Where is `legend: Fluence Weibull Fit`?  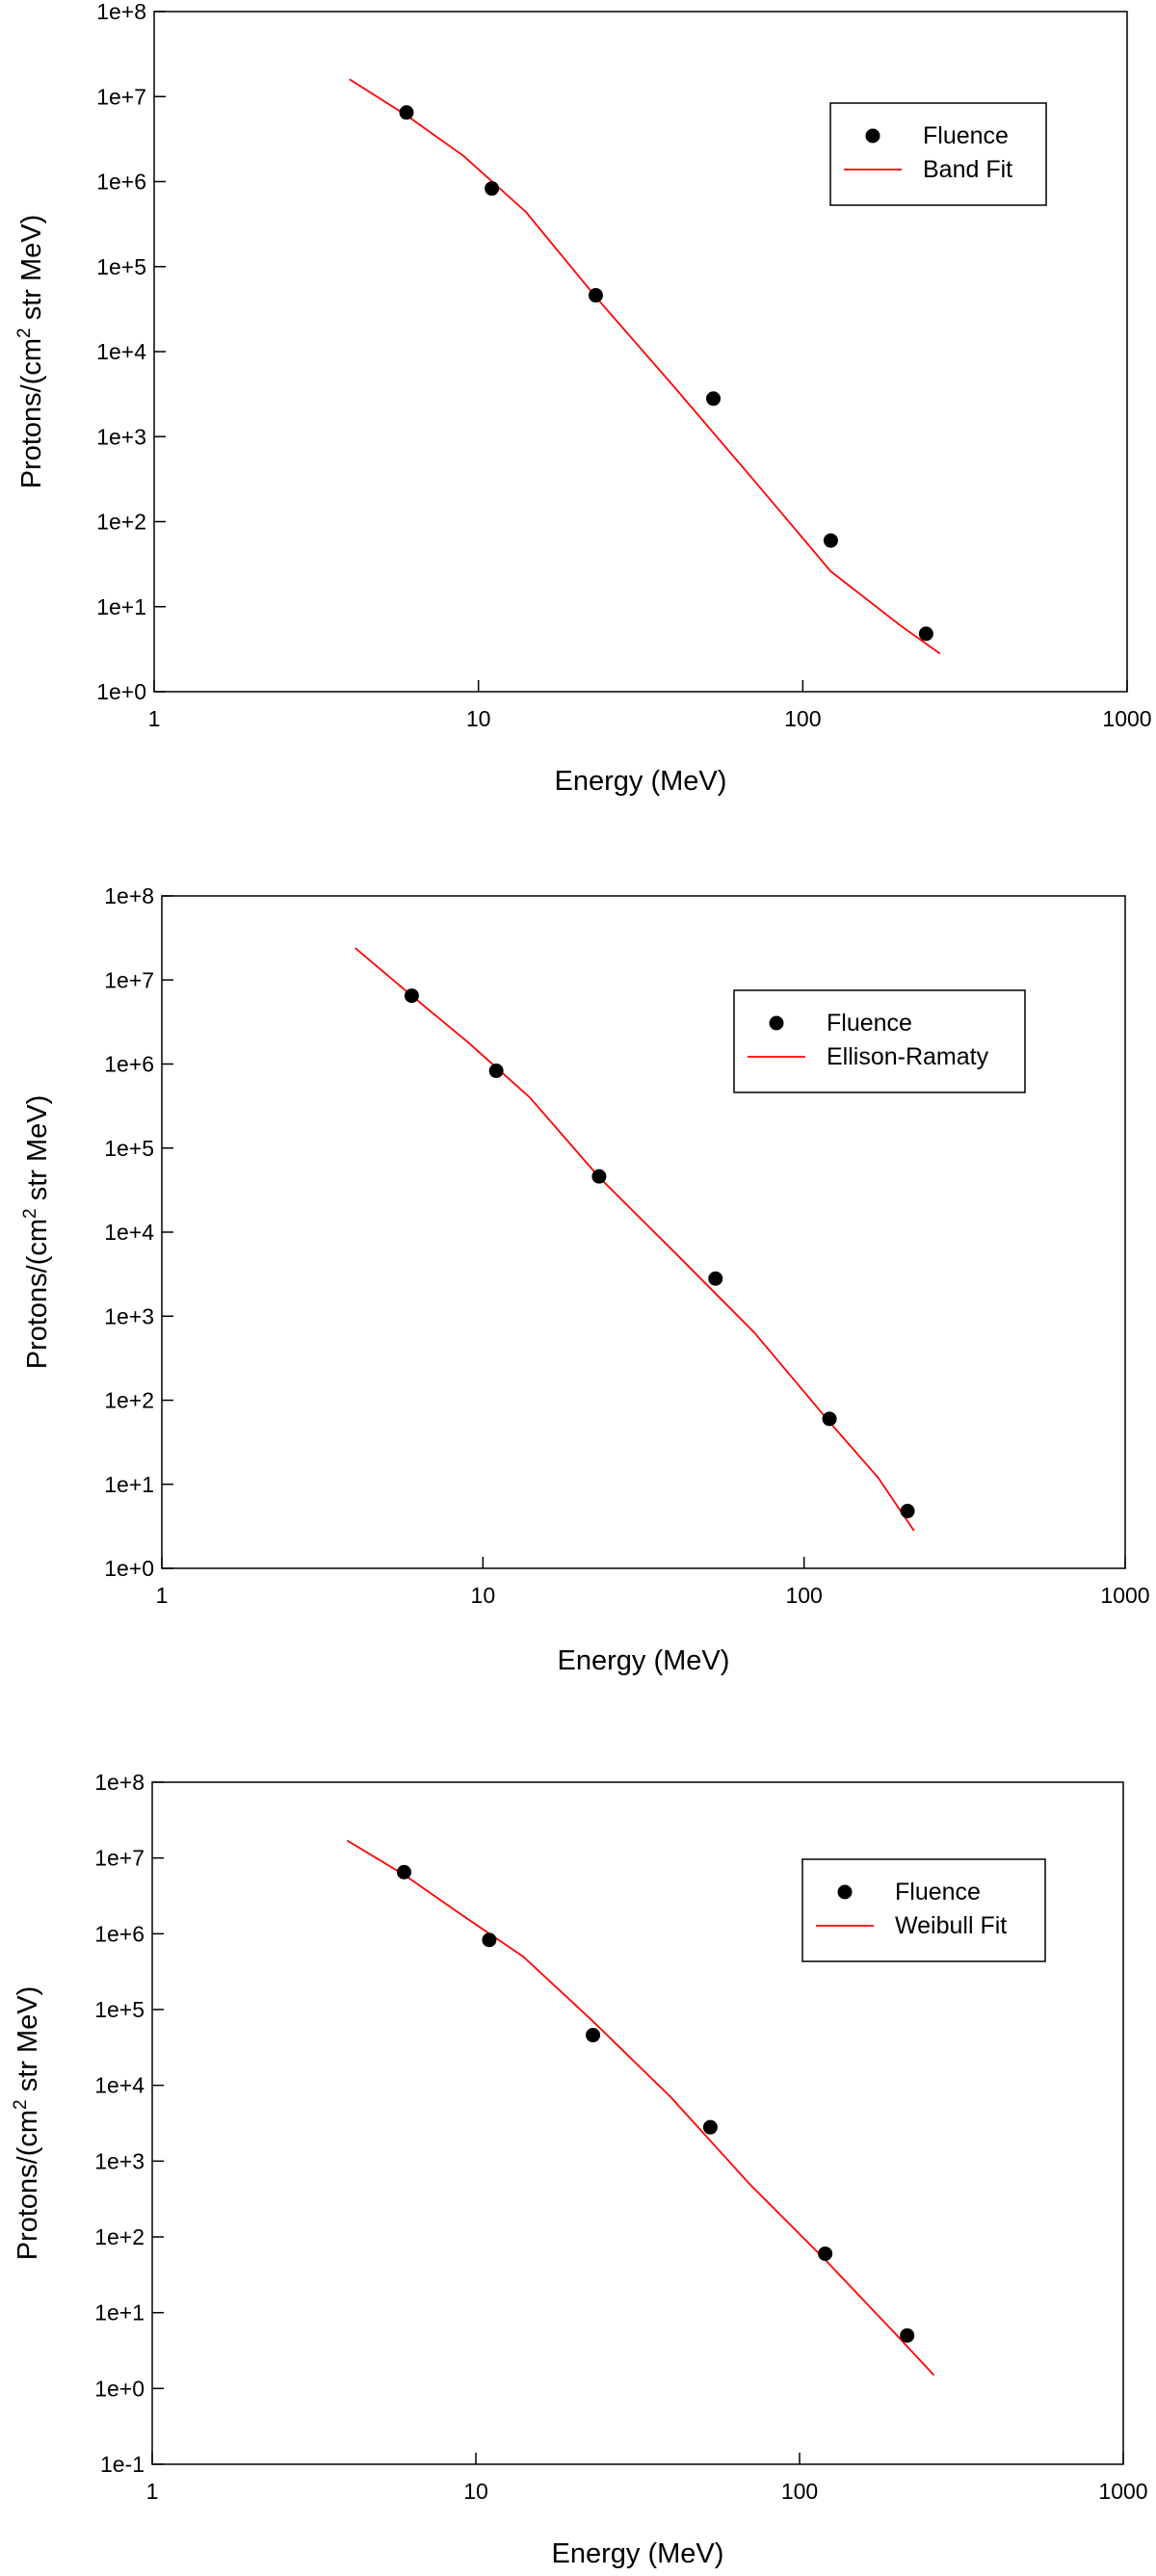 legend: Fluence Weibull Fit is located at coordinates (923, 1910).